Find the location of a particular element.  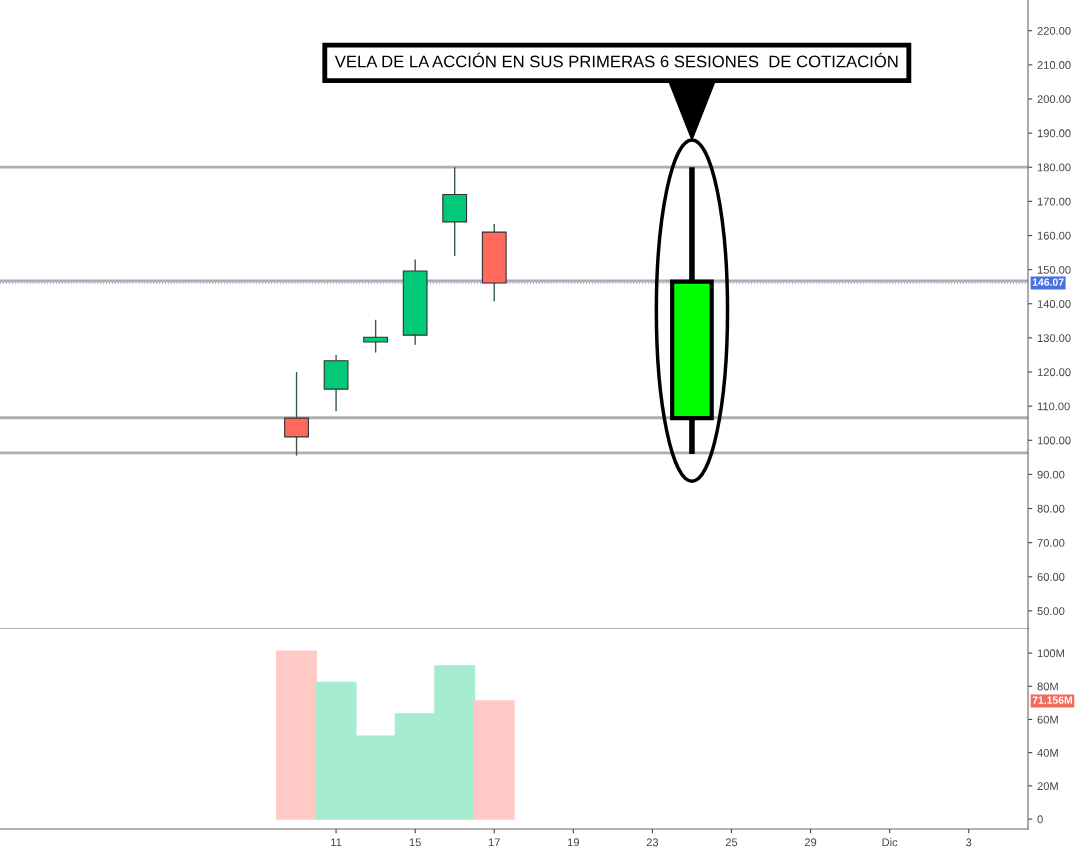

x-tick-label: 19 is located at coordinates (573, 842).